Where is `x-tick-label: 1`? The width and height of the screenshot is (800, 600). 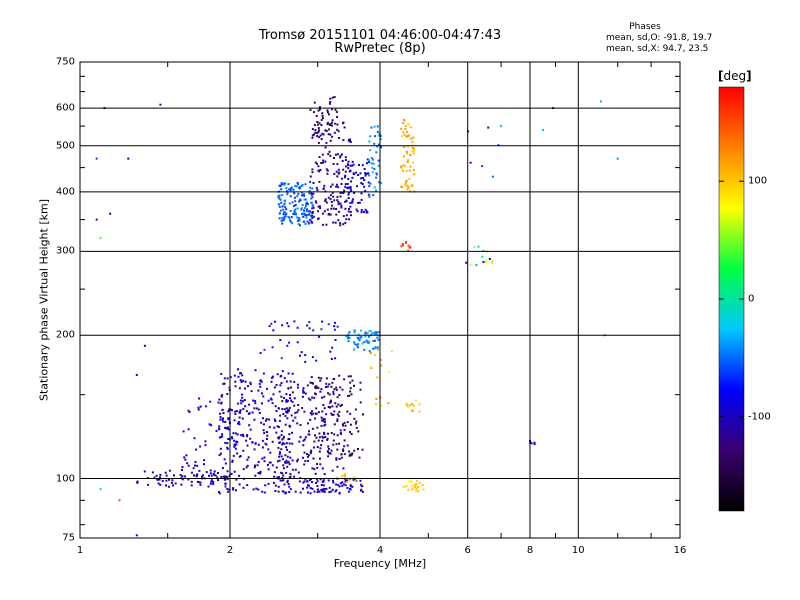
x-tick-label: 1 is located at coordinates (80, 550).